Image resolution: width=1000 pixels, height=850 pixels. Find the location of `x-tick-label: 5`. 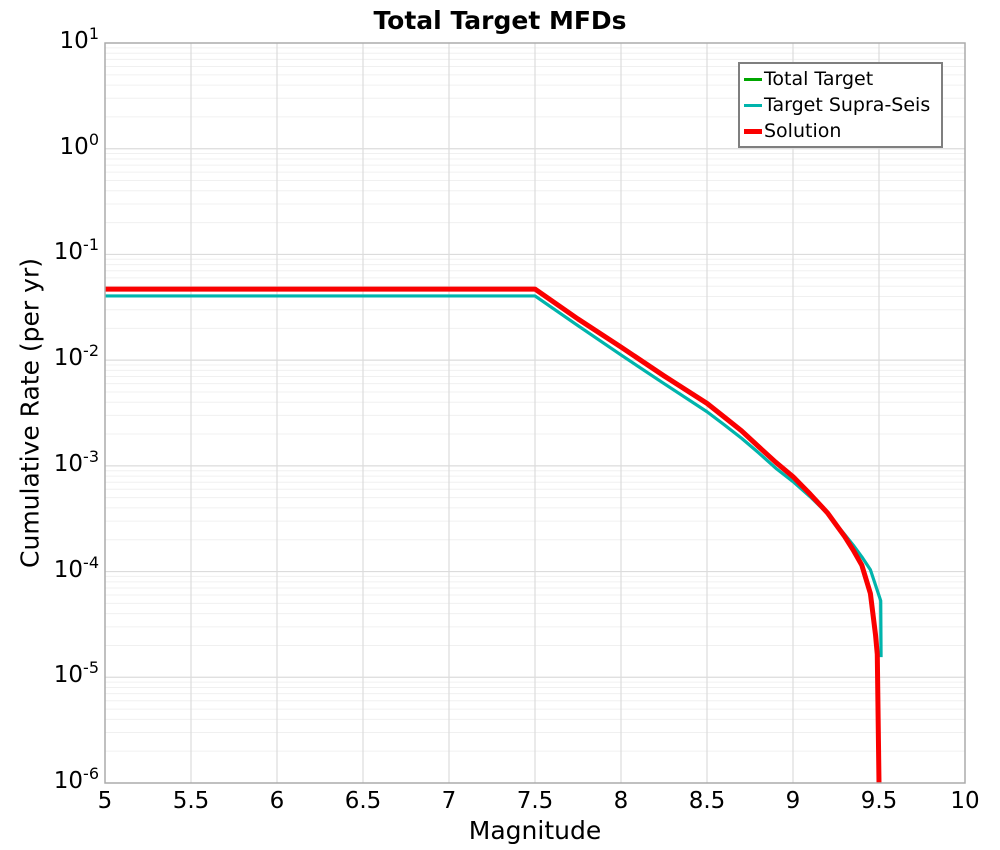

x-tick-label: 5 is located at coordinates (105, 801).